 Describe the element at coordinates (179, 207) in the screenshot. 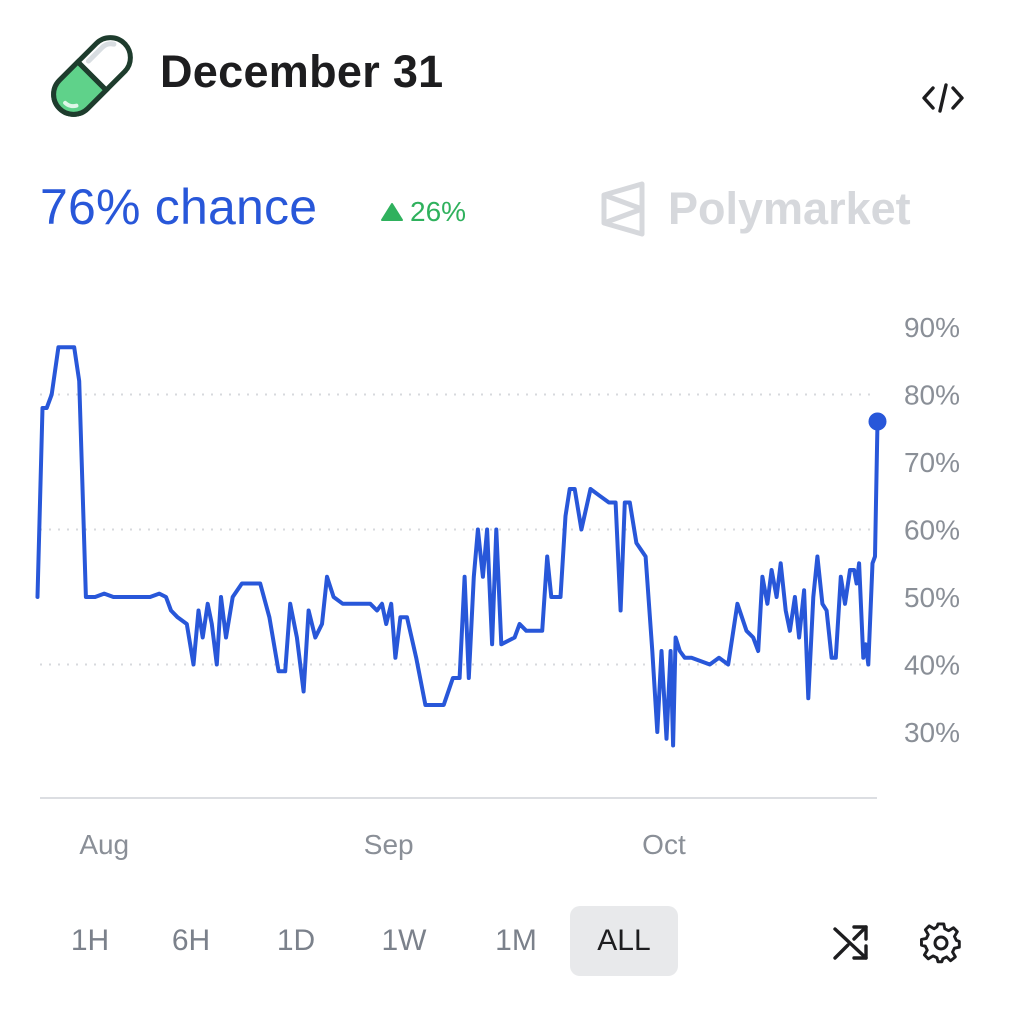

I see `chance-value: 76% chance` at that location.